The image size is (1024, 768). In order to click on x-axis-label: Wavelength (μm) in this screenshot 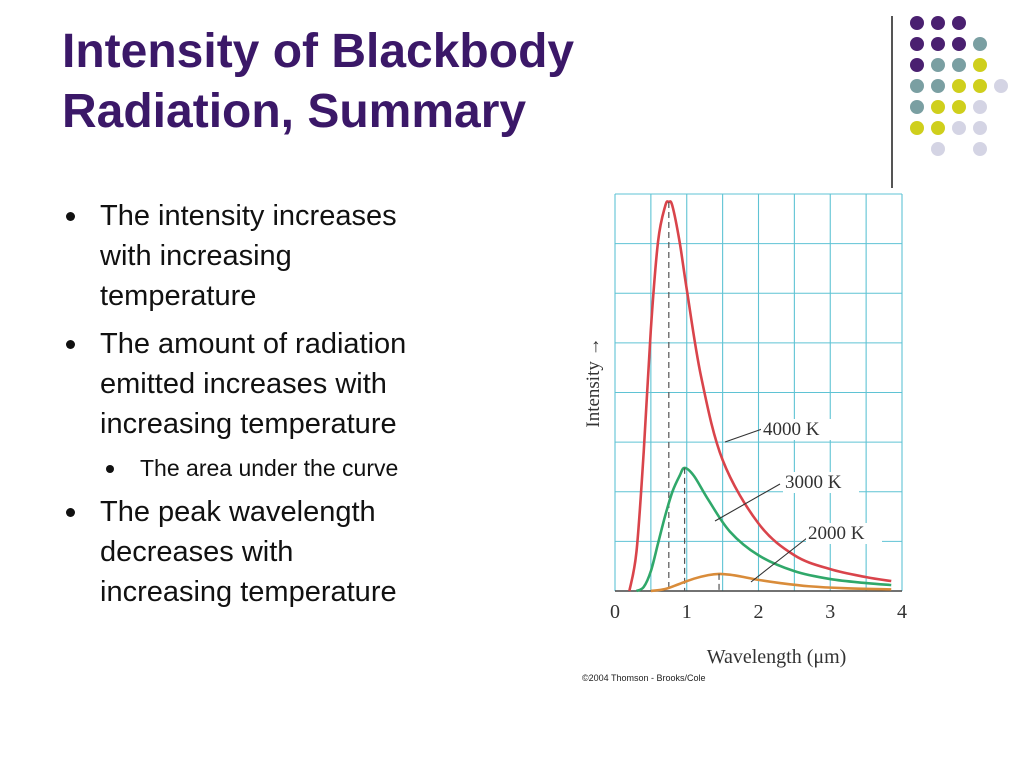, I will do `click(777, 657)`.